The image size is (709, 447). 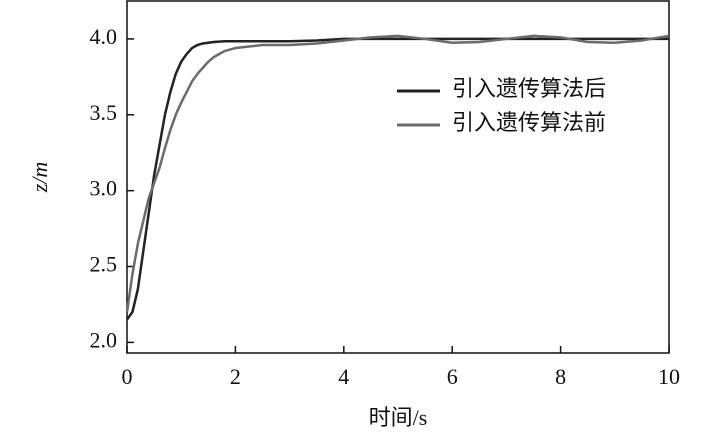 What do you see at coordinates (104, 339) in the screenshot?
I see `y-tick-label: 2.0` at bounding box center [104, 339].